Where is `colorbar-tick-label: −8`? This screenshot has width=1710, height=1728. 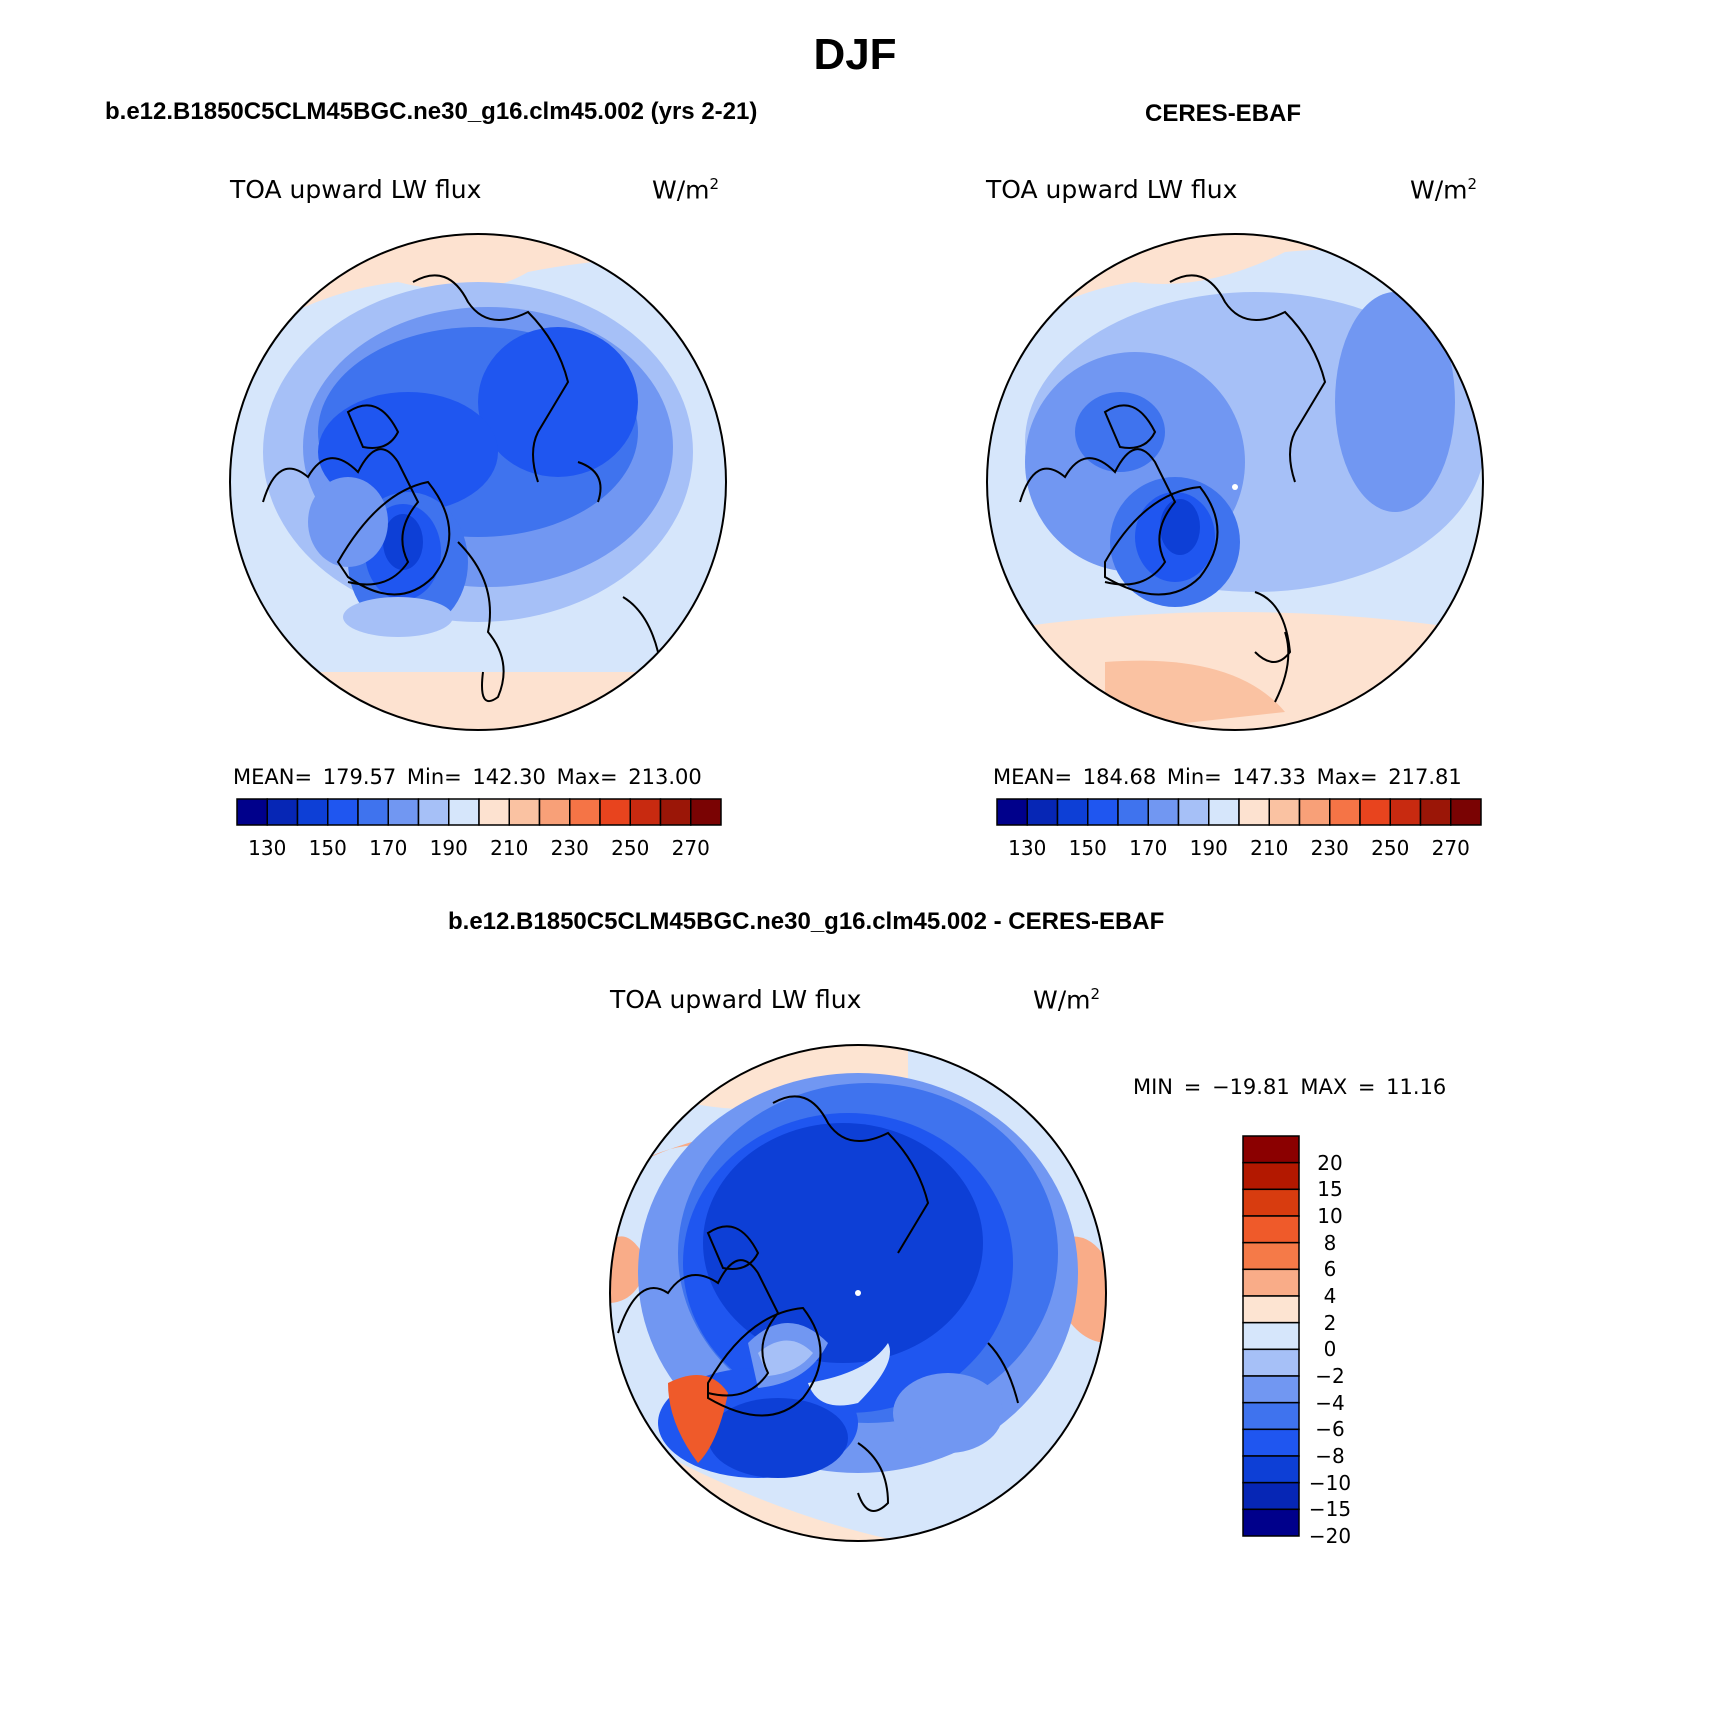
colorbar-tick-label: −8 is located at coordinates (1330, 1456).